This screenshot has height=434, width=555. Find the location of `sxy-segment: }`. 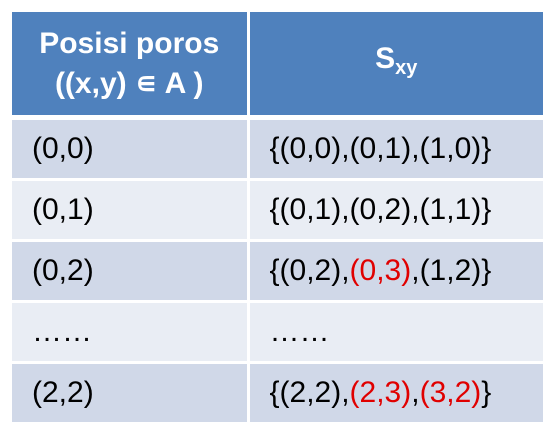

sxy-segment: } is located at coordinates (486, 392).